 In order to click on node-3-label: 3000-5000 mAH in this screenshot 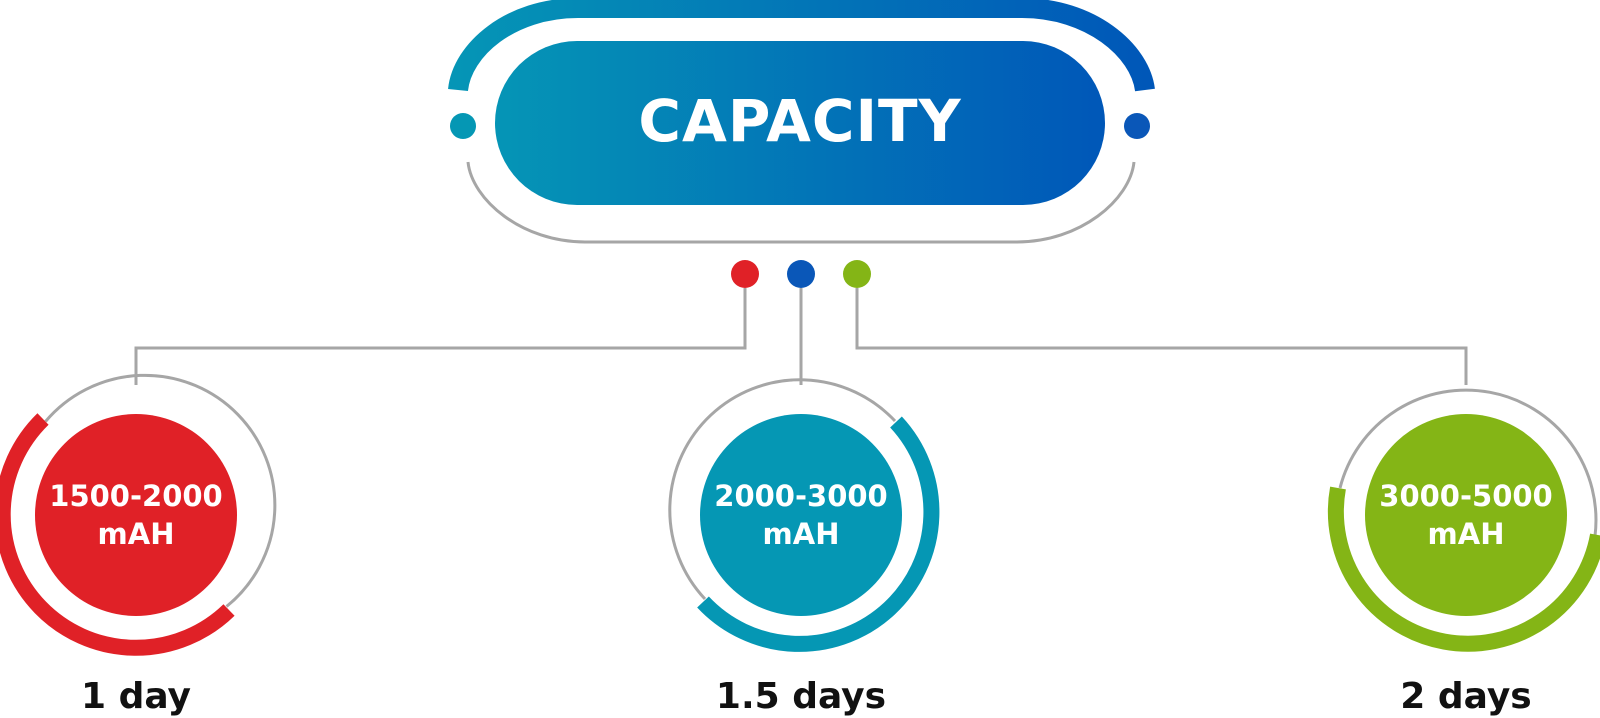, I will do `click(1466, 515)`.